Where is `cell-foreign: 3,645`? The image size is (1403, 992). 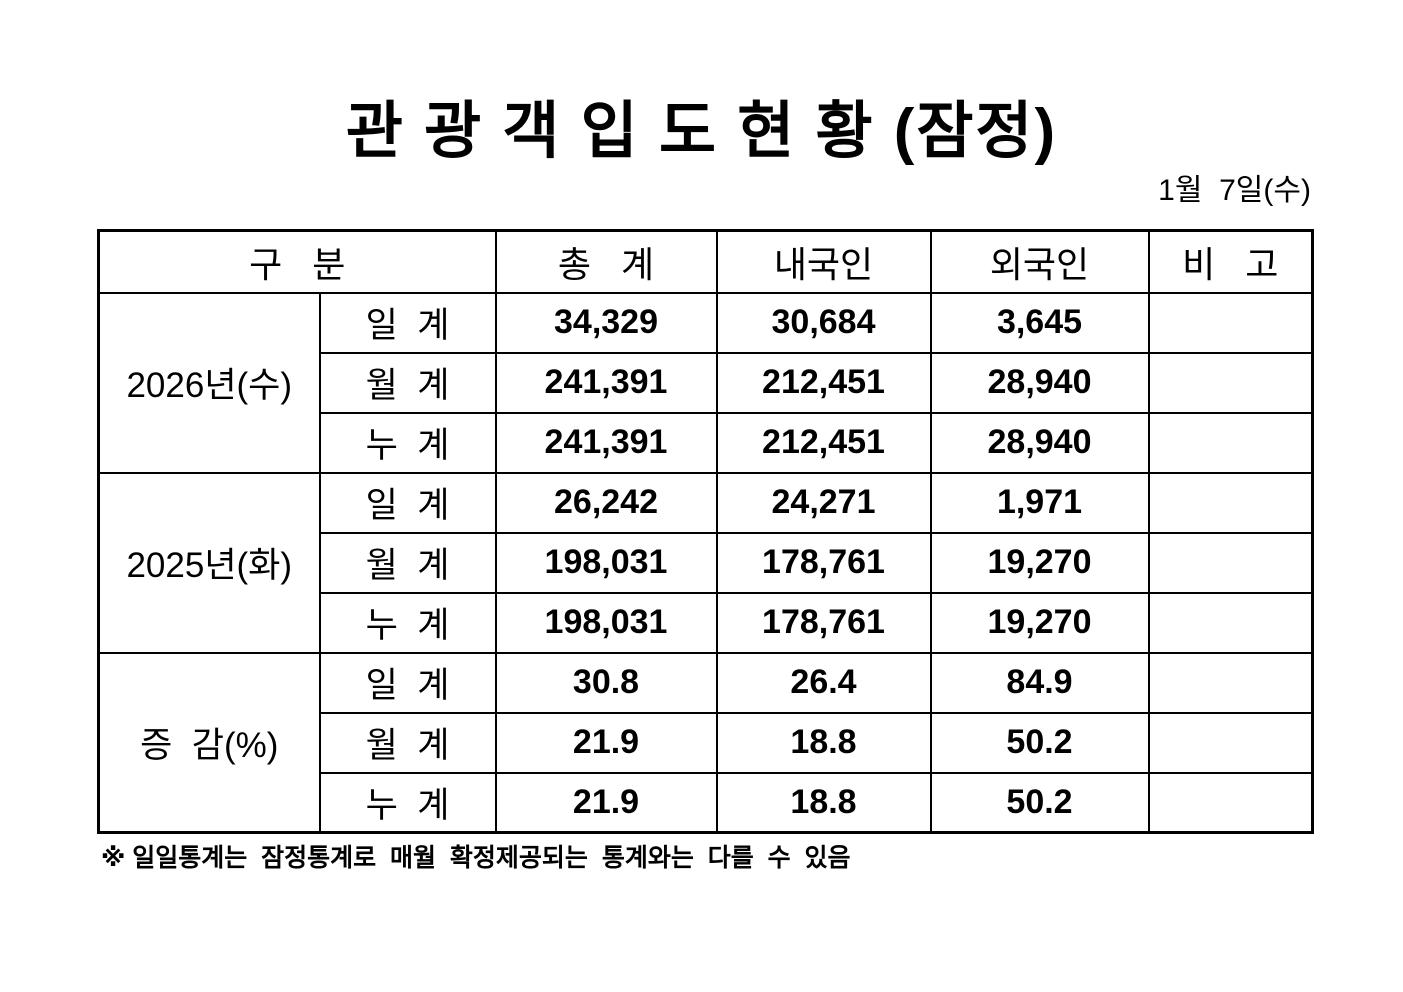
cell-foreign: 3,645 is located at coordinates (1039, 322).